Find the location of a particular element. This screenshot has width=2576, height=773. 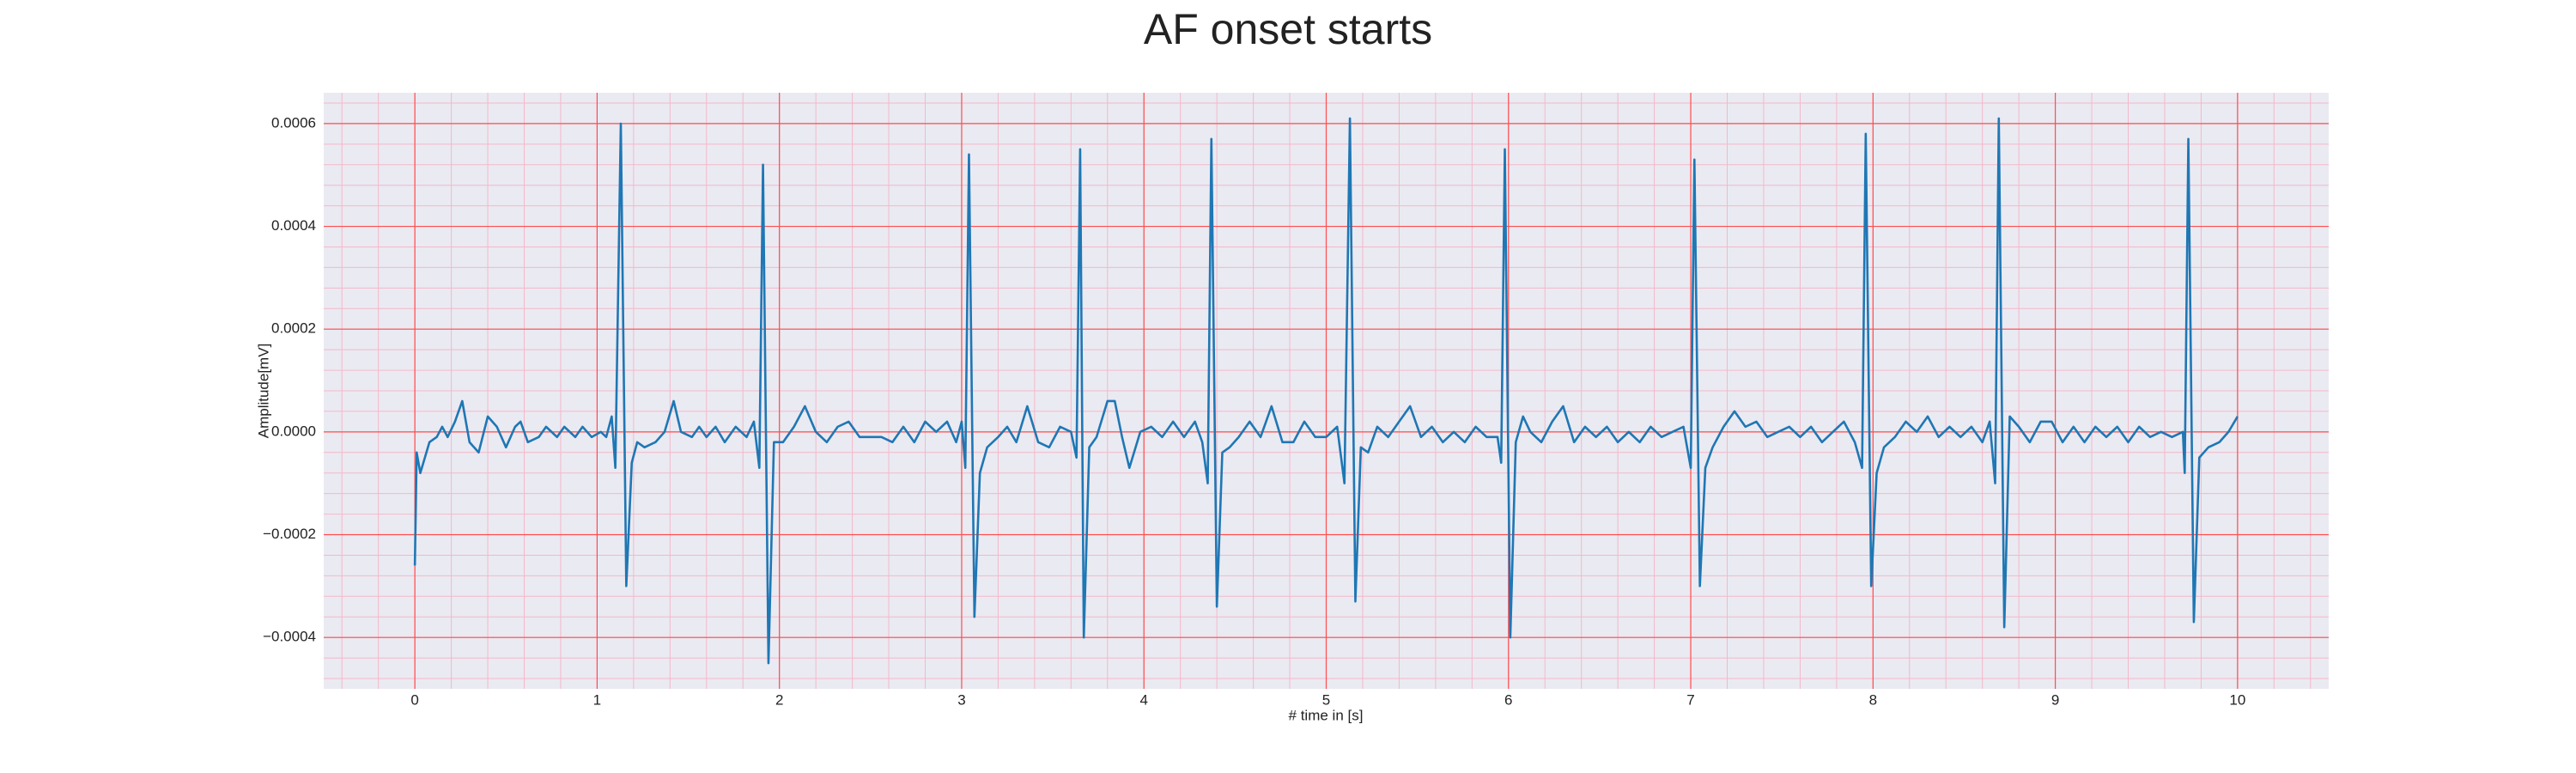

x-tick-label: 5 is located at coordinates (1326, 699).